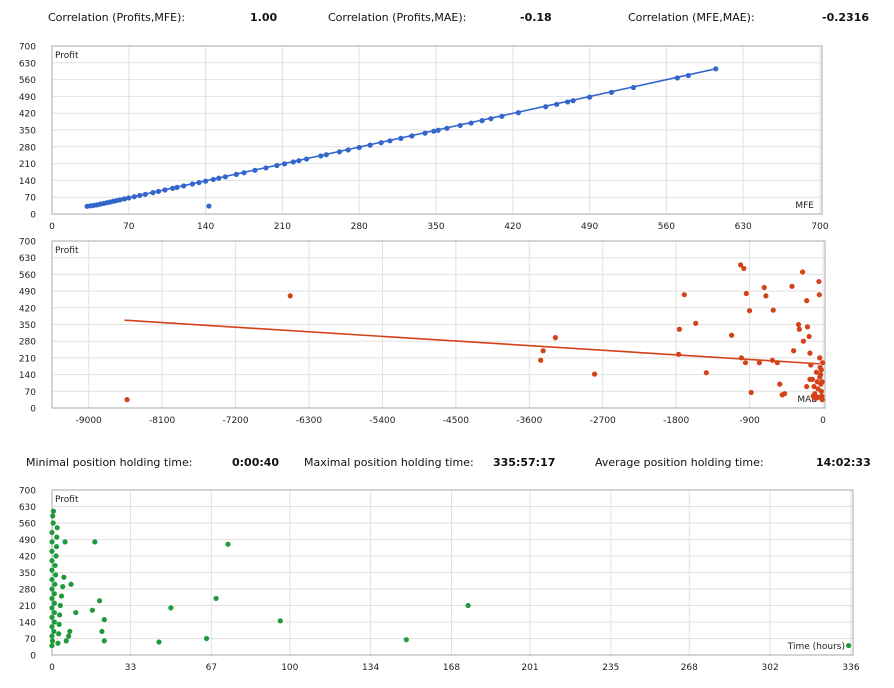 Image resolution: width=894 pixels, height=688 pixels. What do you see at coordinates (130, 668) in the screenshot?
I see `x-tick-label: 33` at bounding box center [130, 668].